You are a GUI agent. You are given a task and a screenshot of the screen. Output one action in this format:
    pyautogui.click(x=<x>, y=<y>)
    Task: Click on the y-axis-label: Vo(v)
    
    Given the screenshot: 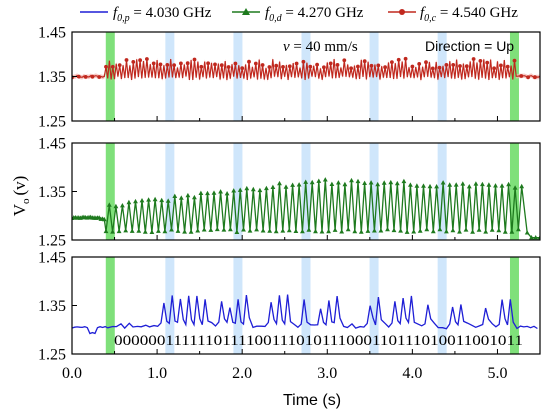 What is the action you would take?
    pyautogui.click(x=21, y=196)
    